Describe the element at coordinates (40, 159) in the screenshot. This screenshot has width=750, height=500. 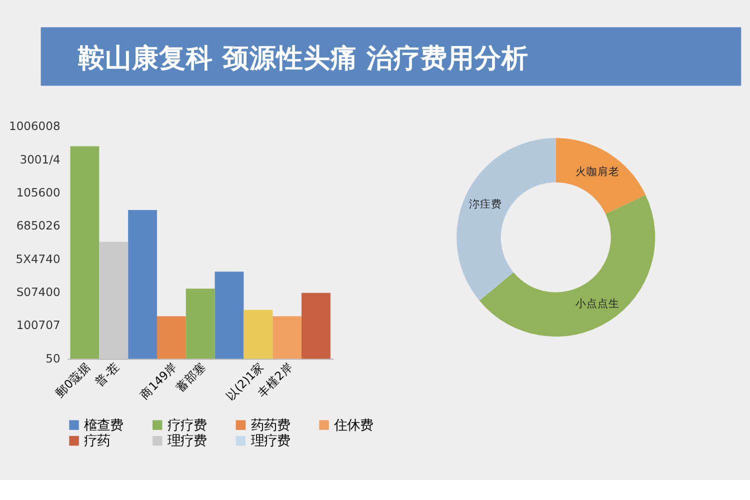
I see `text: 3001/4` at that location.